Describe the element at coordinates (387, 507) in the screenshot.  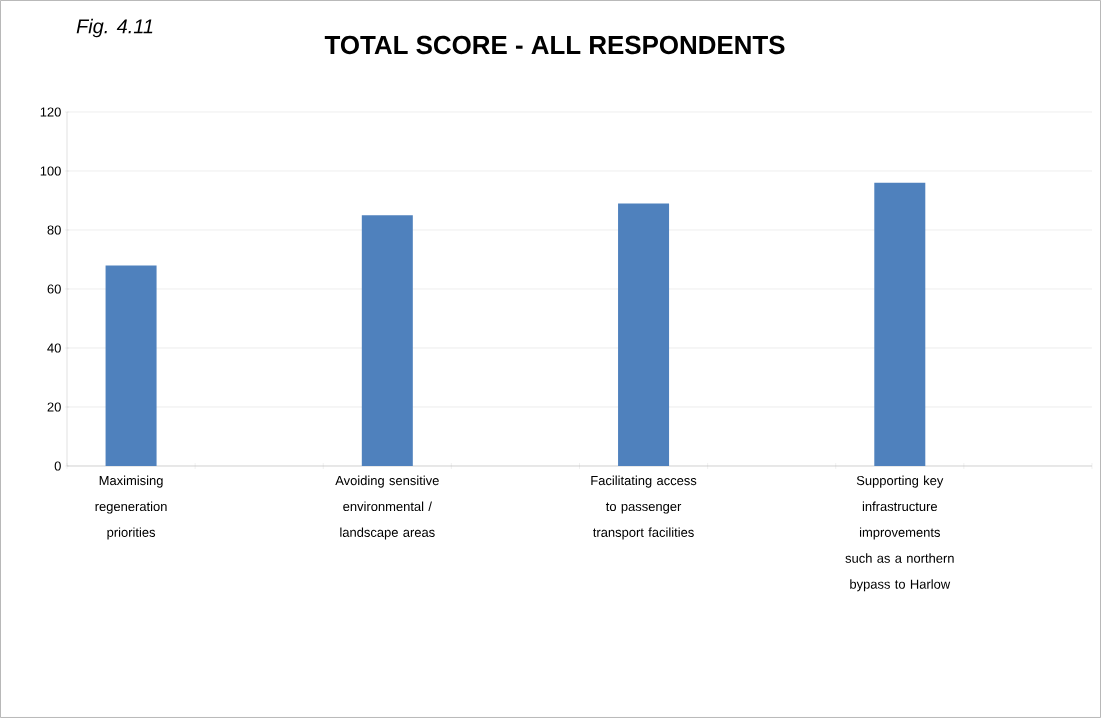
I see `category-label: Avoiding sensitive environmental / landscape areas` at that location.